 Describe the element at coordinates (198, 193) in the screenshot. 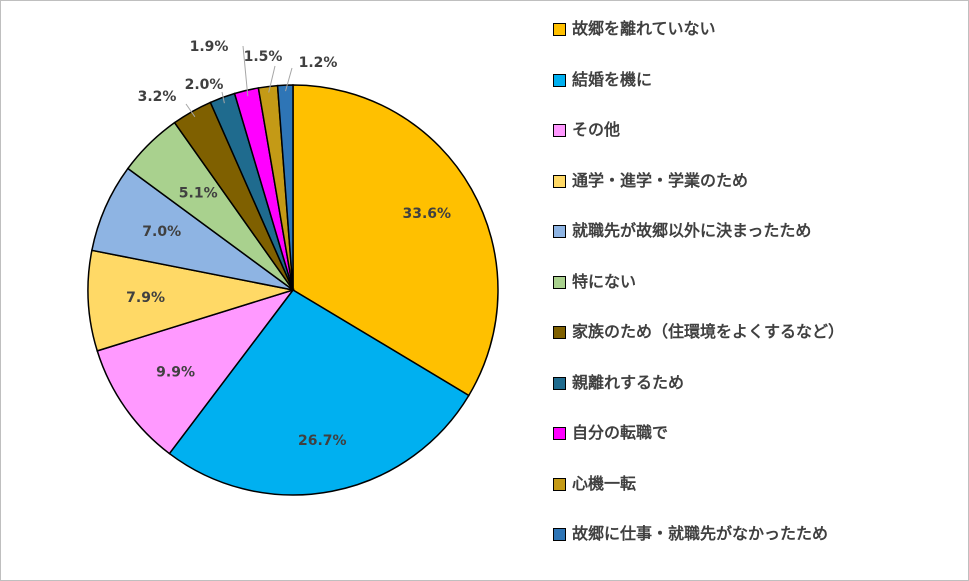

I see `slice-data-label: 5.1%` at that location.